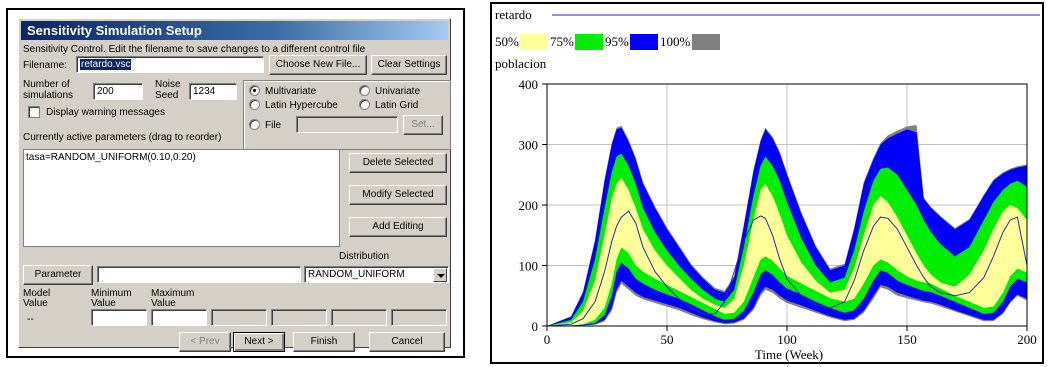  What do you see at coordinates (789, 354) in the screenshot?
I see `x-axis-label: Time (Week)` at bounding box center [789, 354].